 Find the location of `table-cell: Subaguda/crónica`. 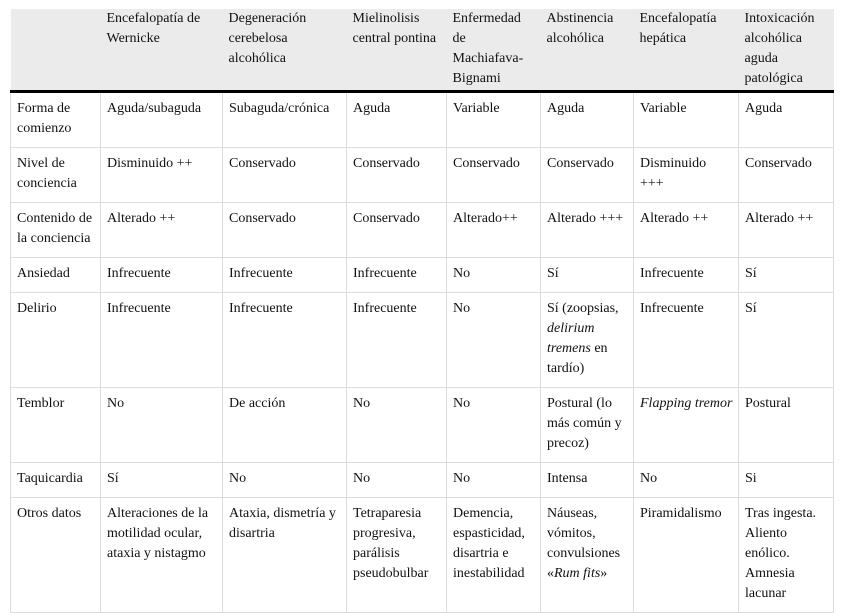

table-cell: Subaguda/crónica is located at coordinates (284, 119).